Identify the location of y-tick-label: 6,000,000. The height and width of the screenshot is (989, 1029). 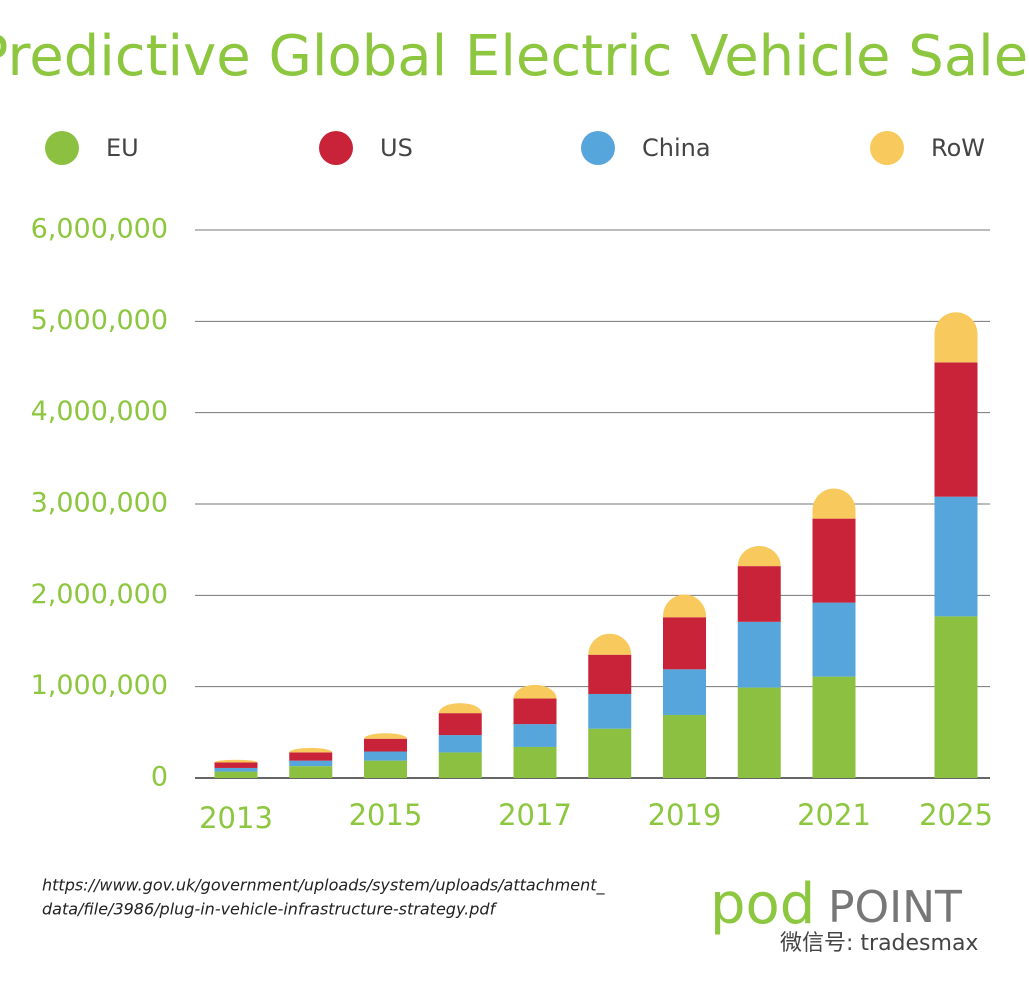
(99, 229).